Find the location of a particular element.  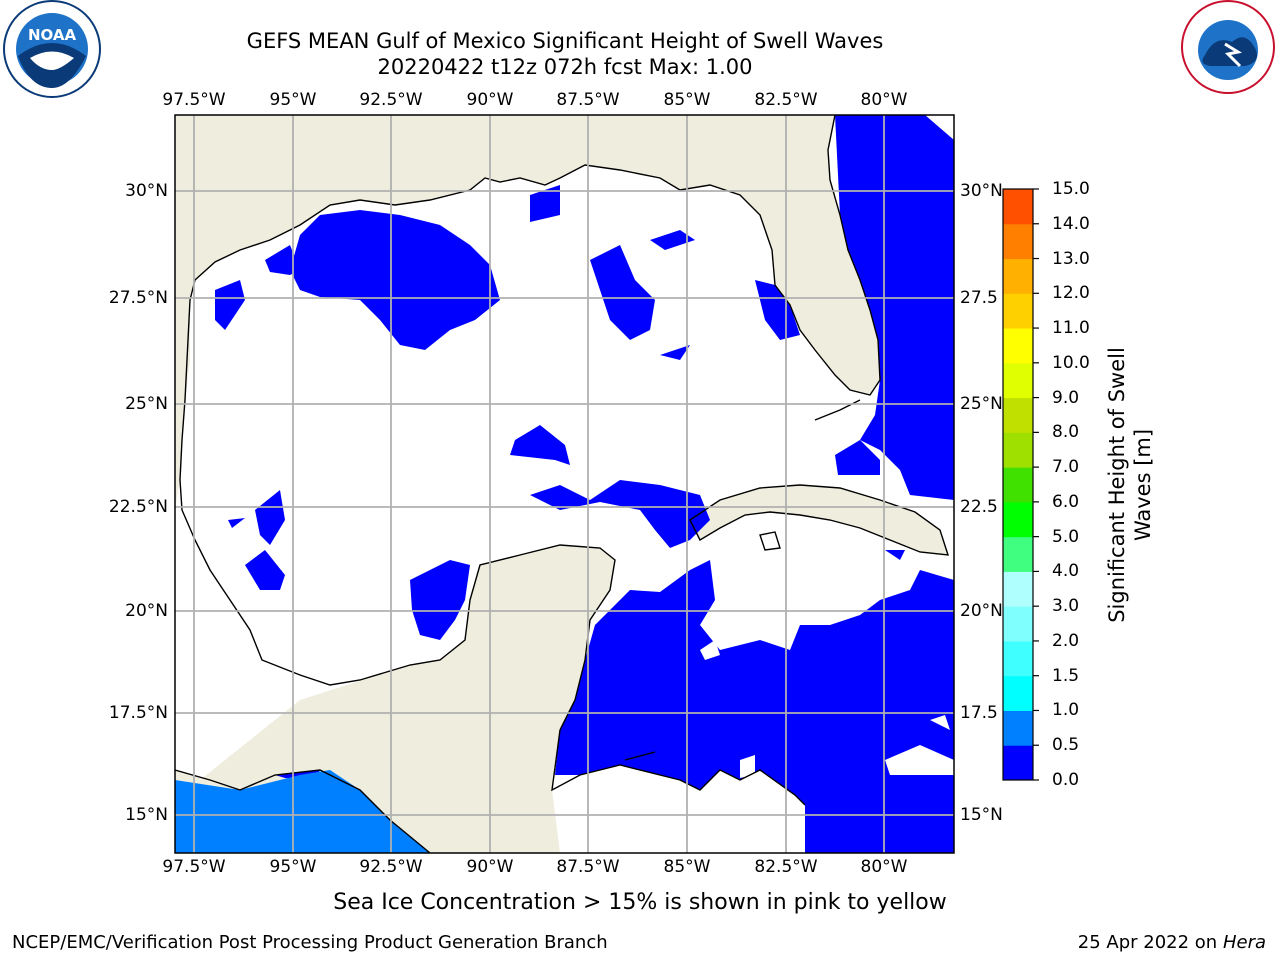

footer-date-text: 25 Apr 2022 on is located at coordinates (1150, 942).